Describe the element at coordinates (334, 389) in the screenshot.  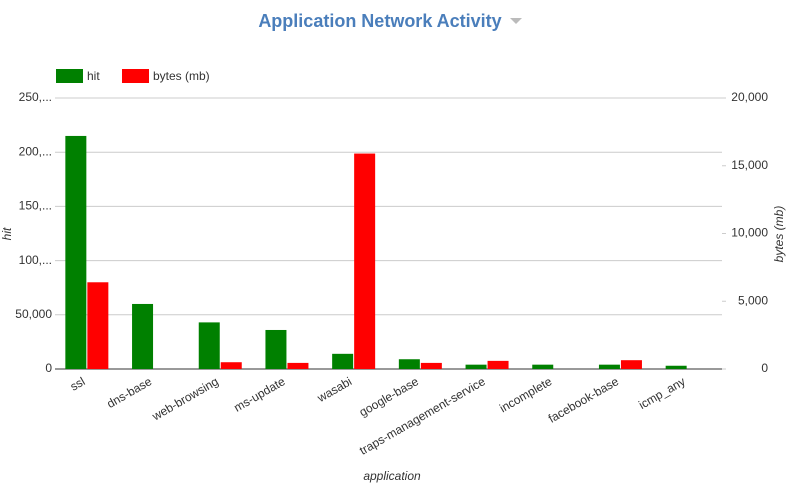
I see `x-tick-label: wasabi` at that location.